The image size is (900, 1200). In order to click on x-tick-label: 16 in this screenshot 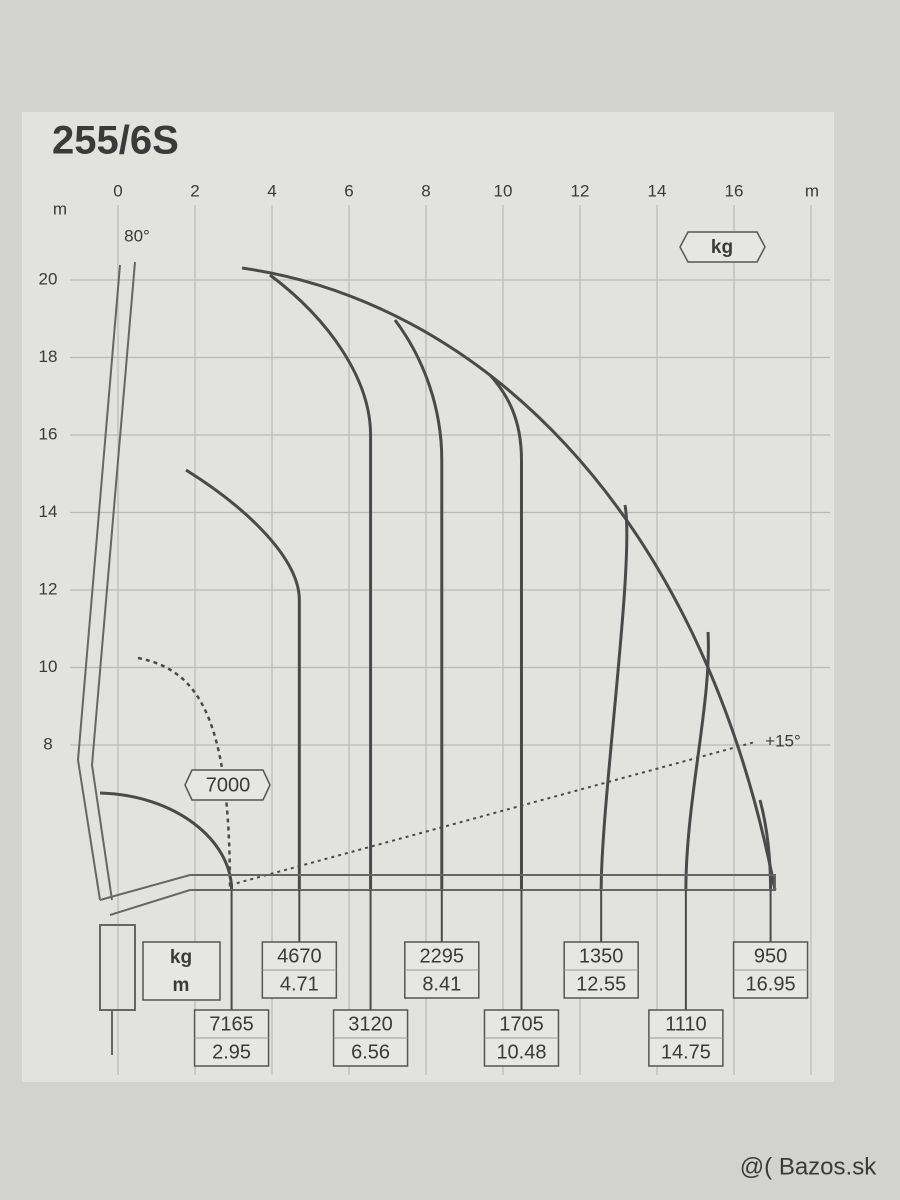, I will do `click(734, 190)`.